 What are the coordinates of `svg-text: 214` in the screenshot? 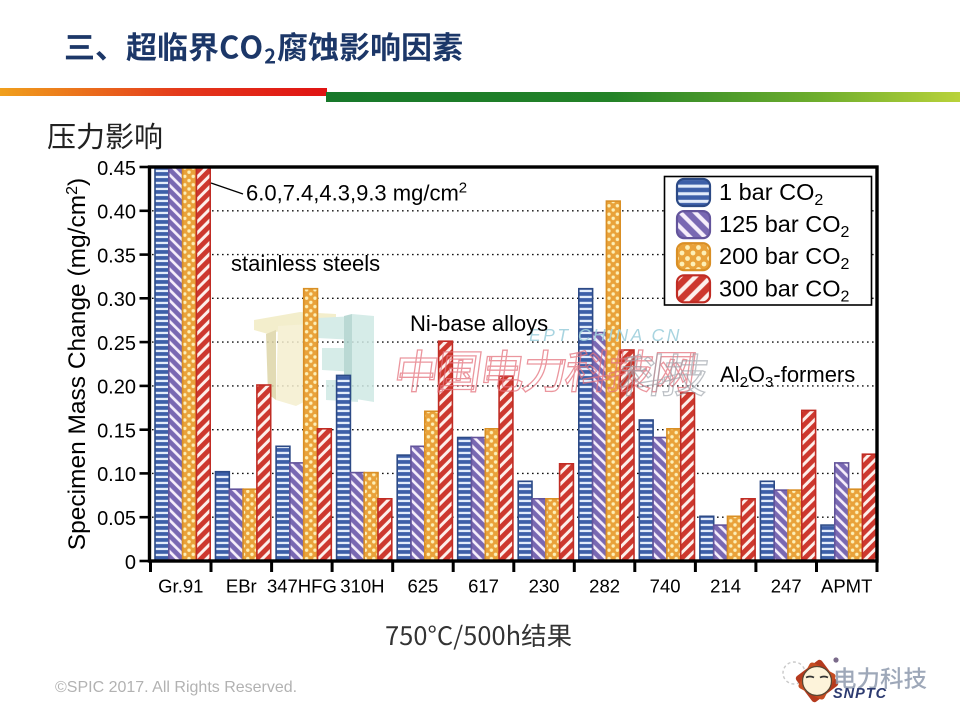 It's located at (725, 586).